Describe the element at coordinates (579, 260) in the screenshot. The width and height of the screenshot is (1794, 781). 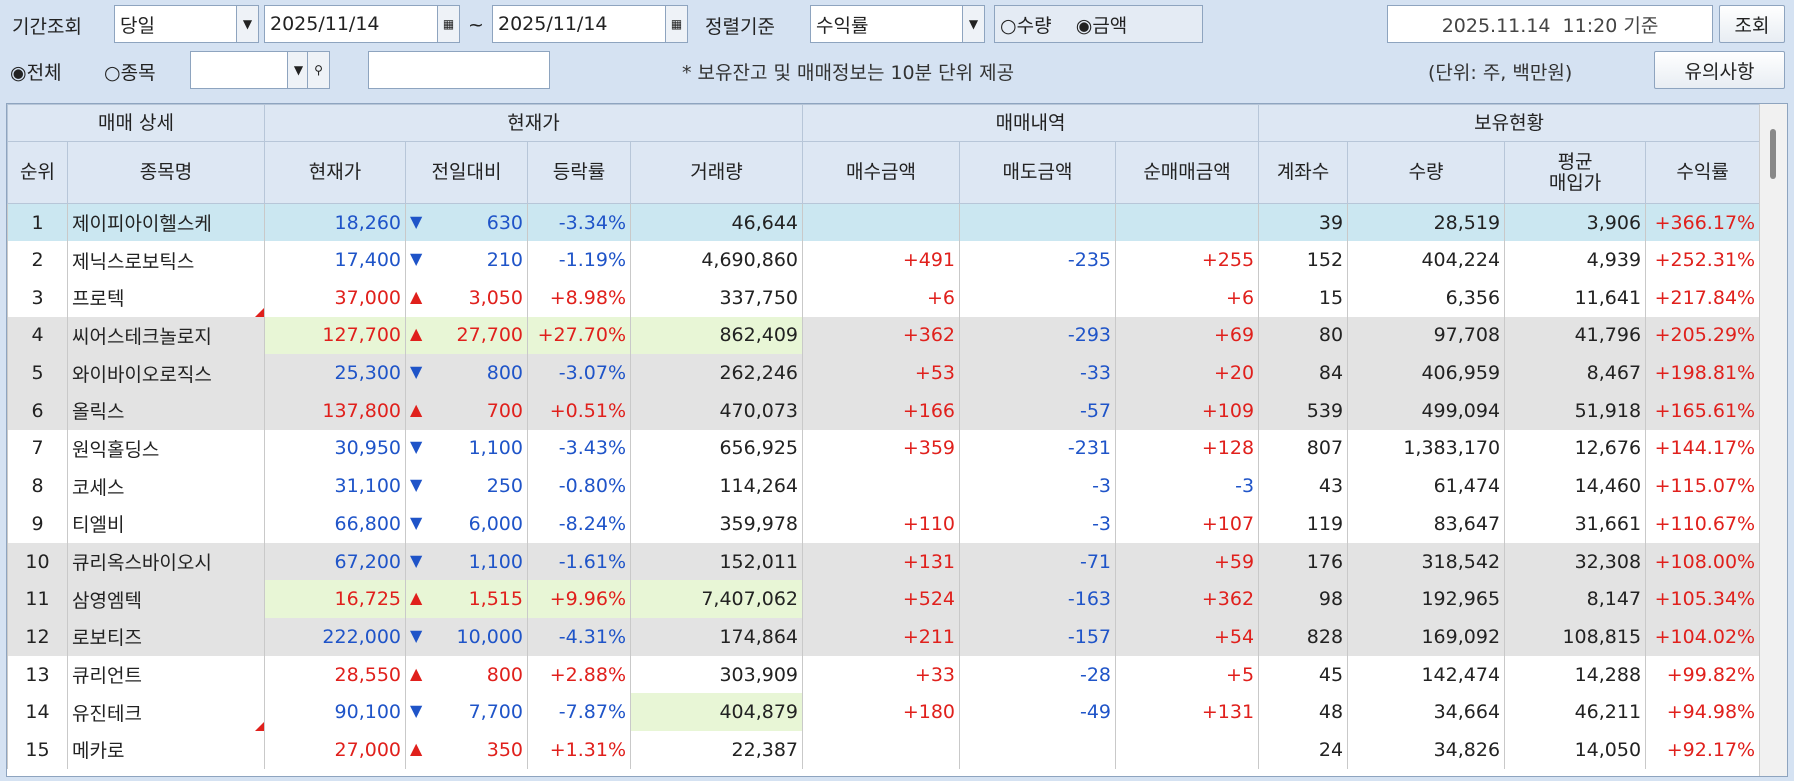
I see `cell: -1.19%` at that location.